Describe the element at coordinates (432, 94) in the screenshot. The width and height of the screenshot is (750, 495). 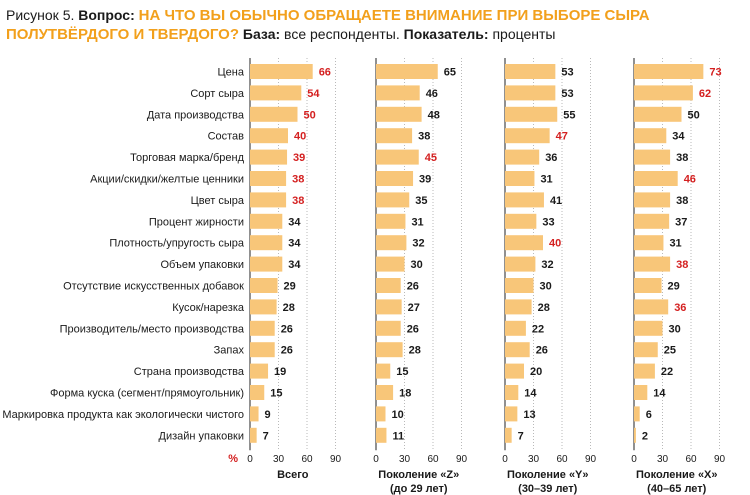
I see `data-label: 46` at that location.